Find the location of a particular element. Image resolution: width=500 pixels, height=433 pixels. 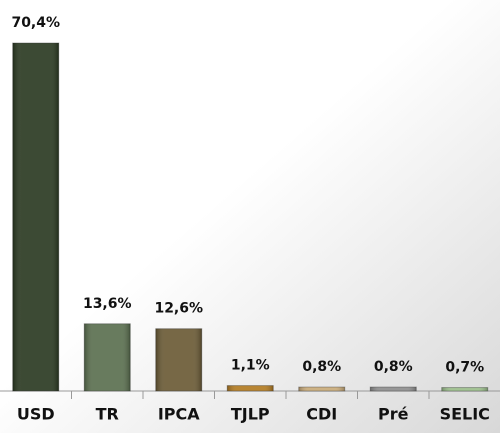

value-label: 12,6% is located at coordinates (178, 309).